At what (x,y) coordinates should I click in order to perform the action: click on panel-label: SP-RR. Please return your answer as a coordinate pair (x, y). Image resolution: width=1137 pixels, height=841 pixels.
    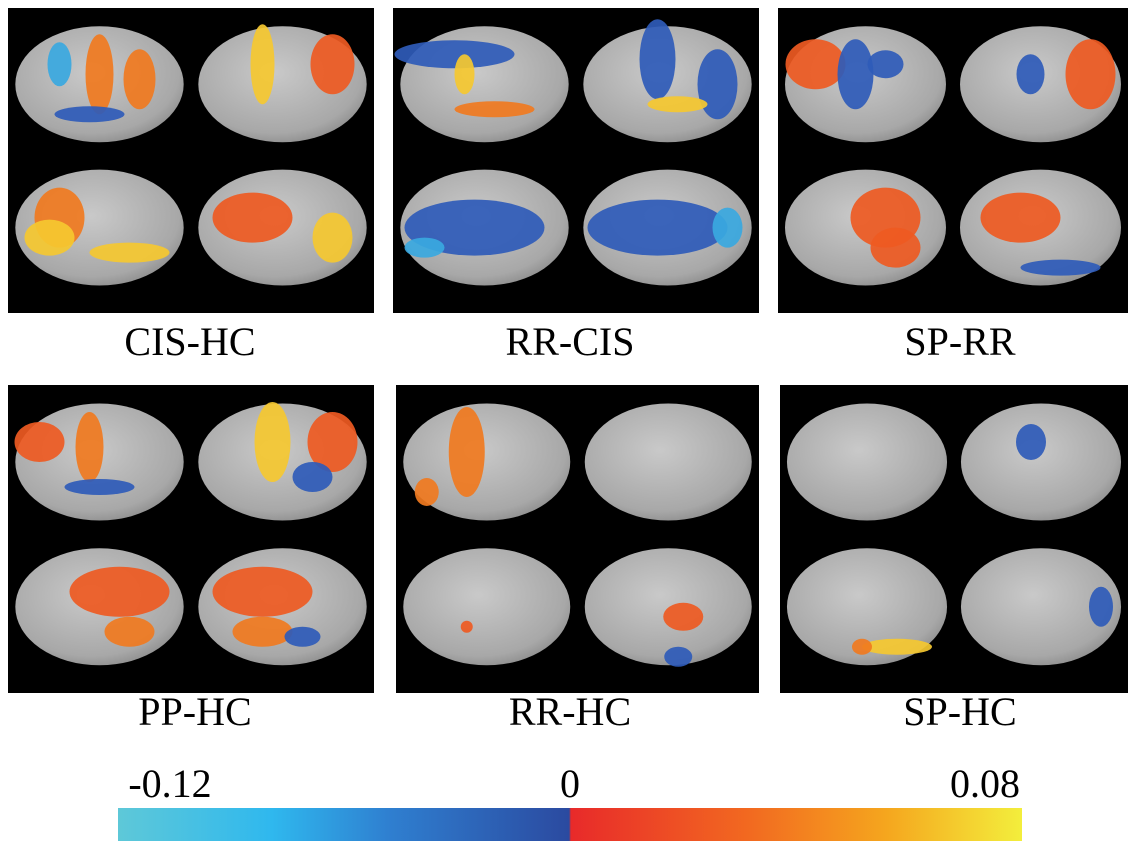
    Looking at the image, I should click on (959, 341).